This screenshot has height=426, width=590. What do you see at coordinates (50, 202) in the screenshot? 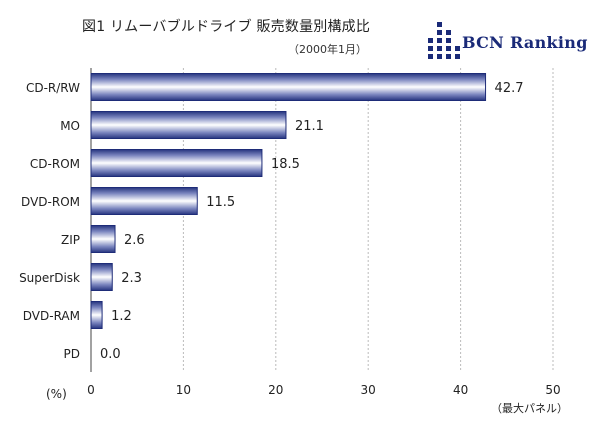
I see `category-label: DVD-ROM` at bounding box center [50, 202].